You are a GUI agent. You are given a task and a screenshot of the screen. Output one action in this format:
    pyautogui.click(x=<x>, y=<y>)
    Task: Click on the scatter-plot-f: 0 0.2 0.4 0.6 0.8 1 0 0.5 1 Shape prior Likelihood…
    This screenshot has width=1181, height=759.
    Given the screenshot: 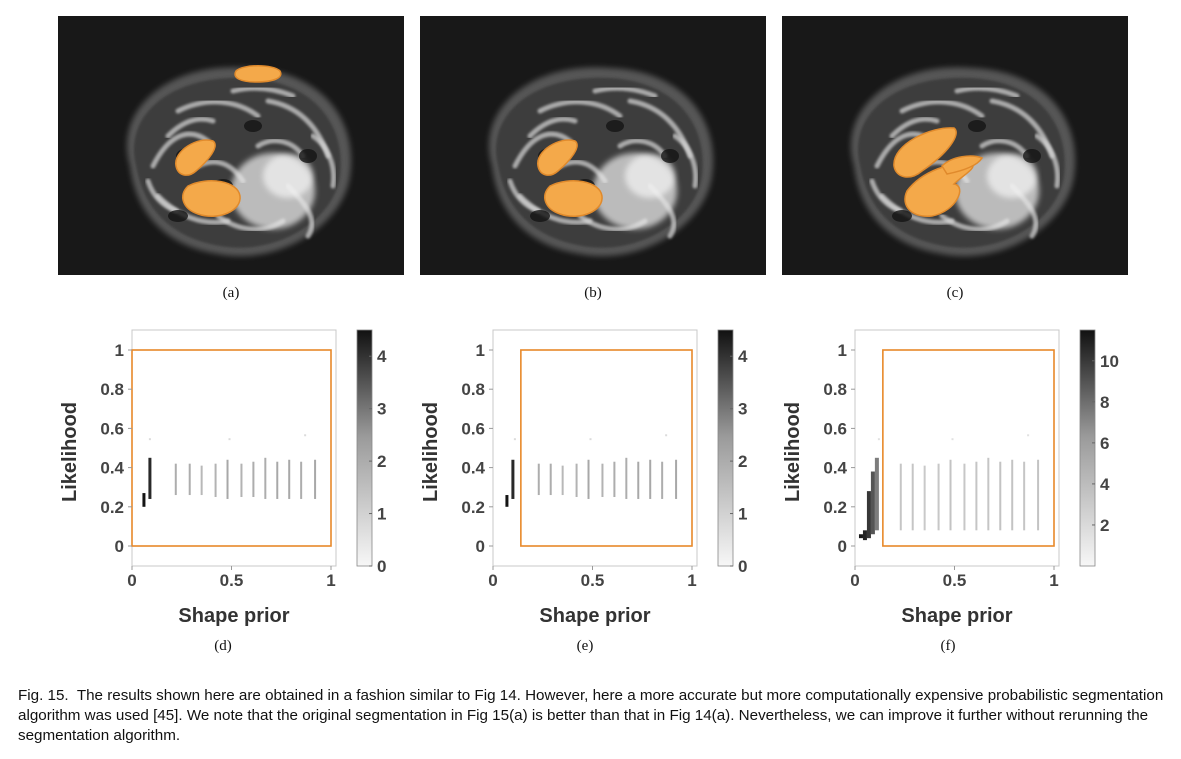 What is the action you would take?
    pyautogui.click(x=957, y=480)
    